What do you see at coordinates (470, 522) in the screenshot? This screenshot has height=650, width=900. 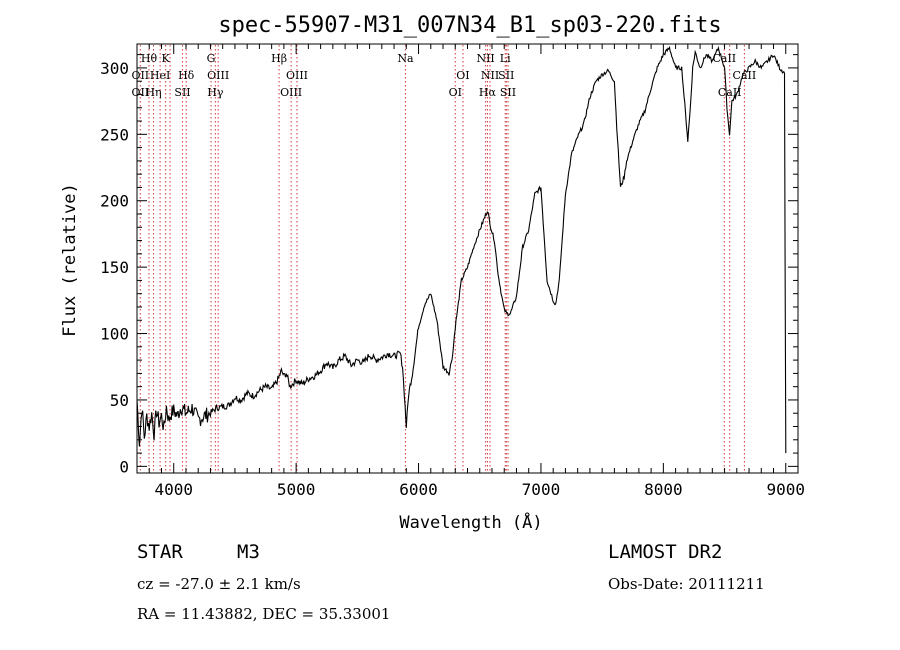 I see `x-axis-label: Wavelength (Å)` at bounding box center [470, 522].